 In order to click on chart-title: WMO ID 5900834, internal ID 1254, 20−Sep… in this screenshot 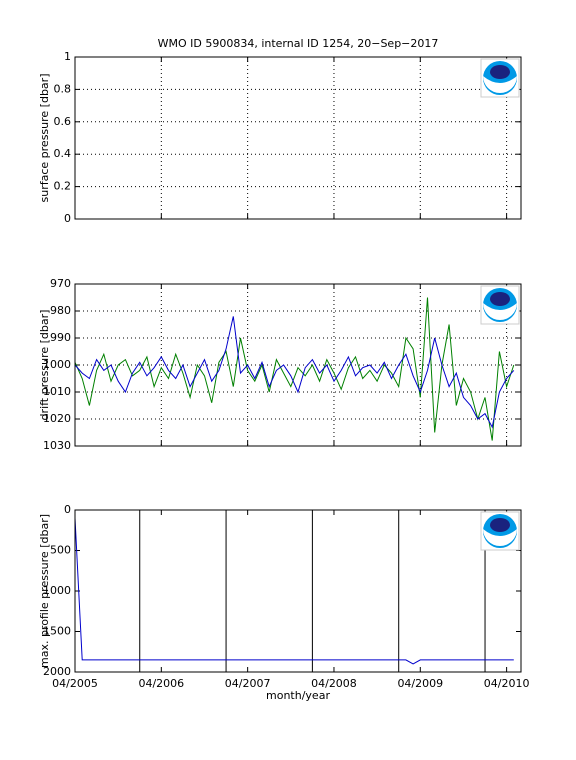, I will do `click(298, 43)`.